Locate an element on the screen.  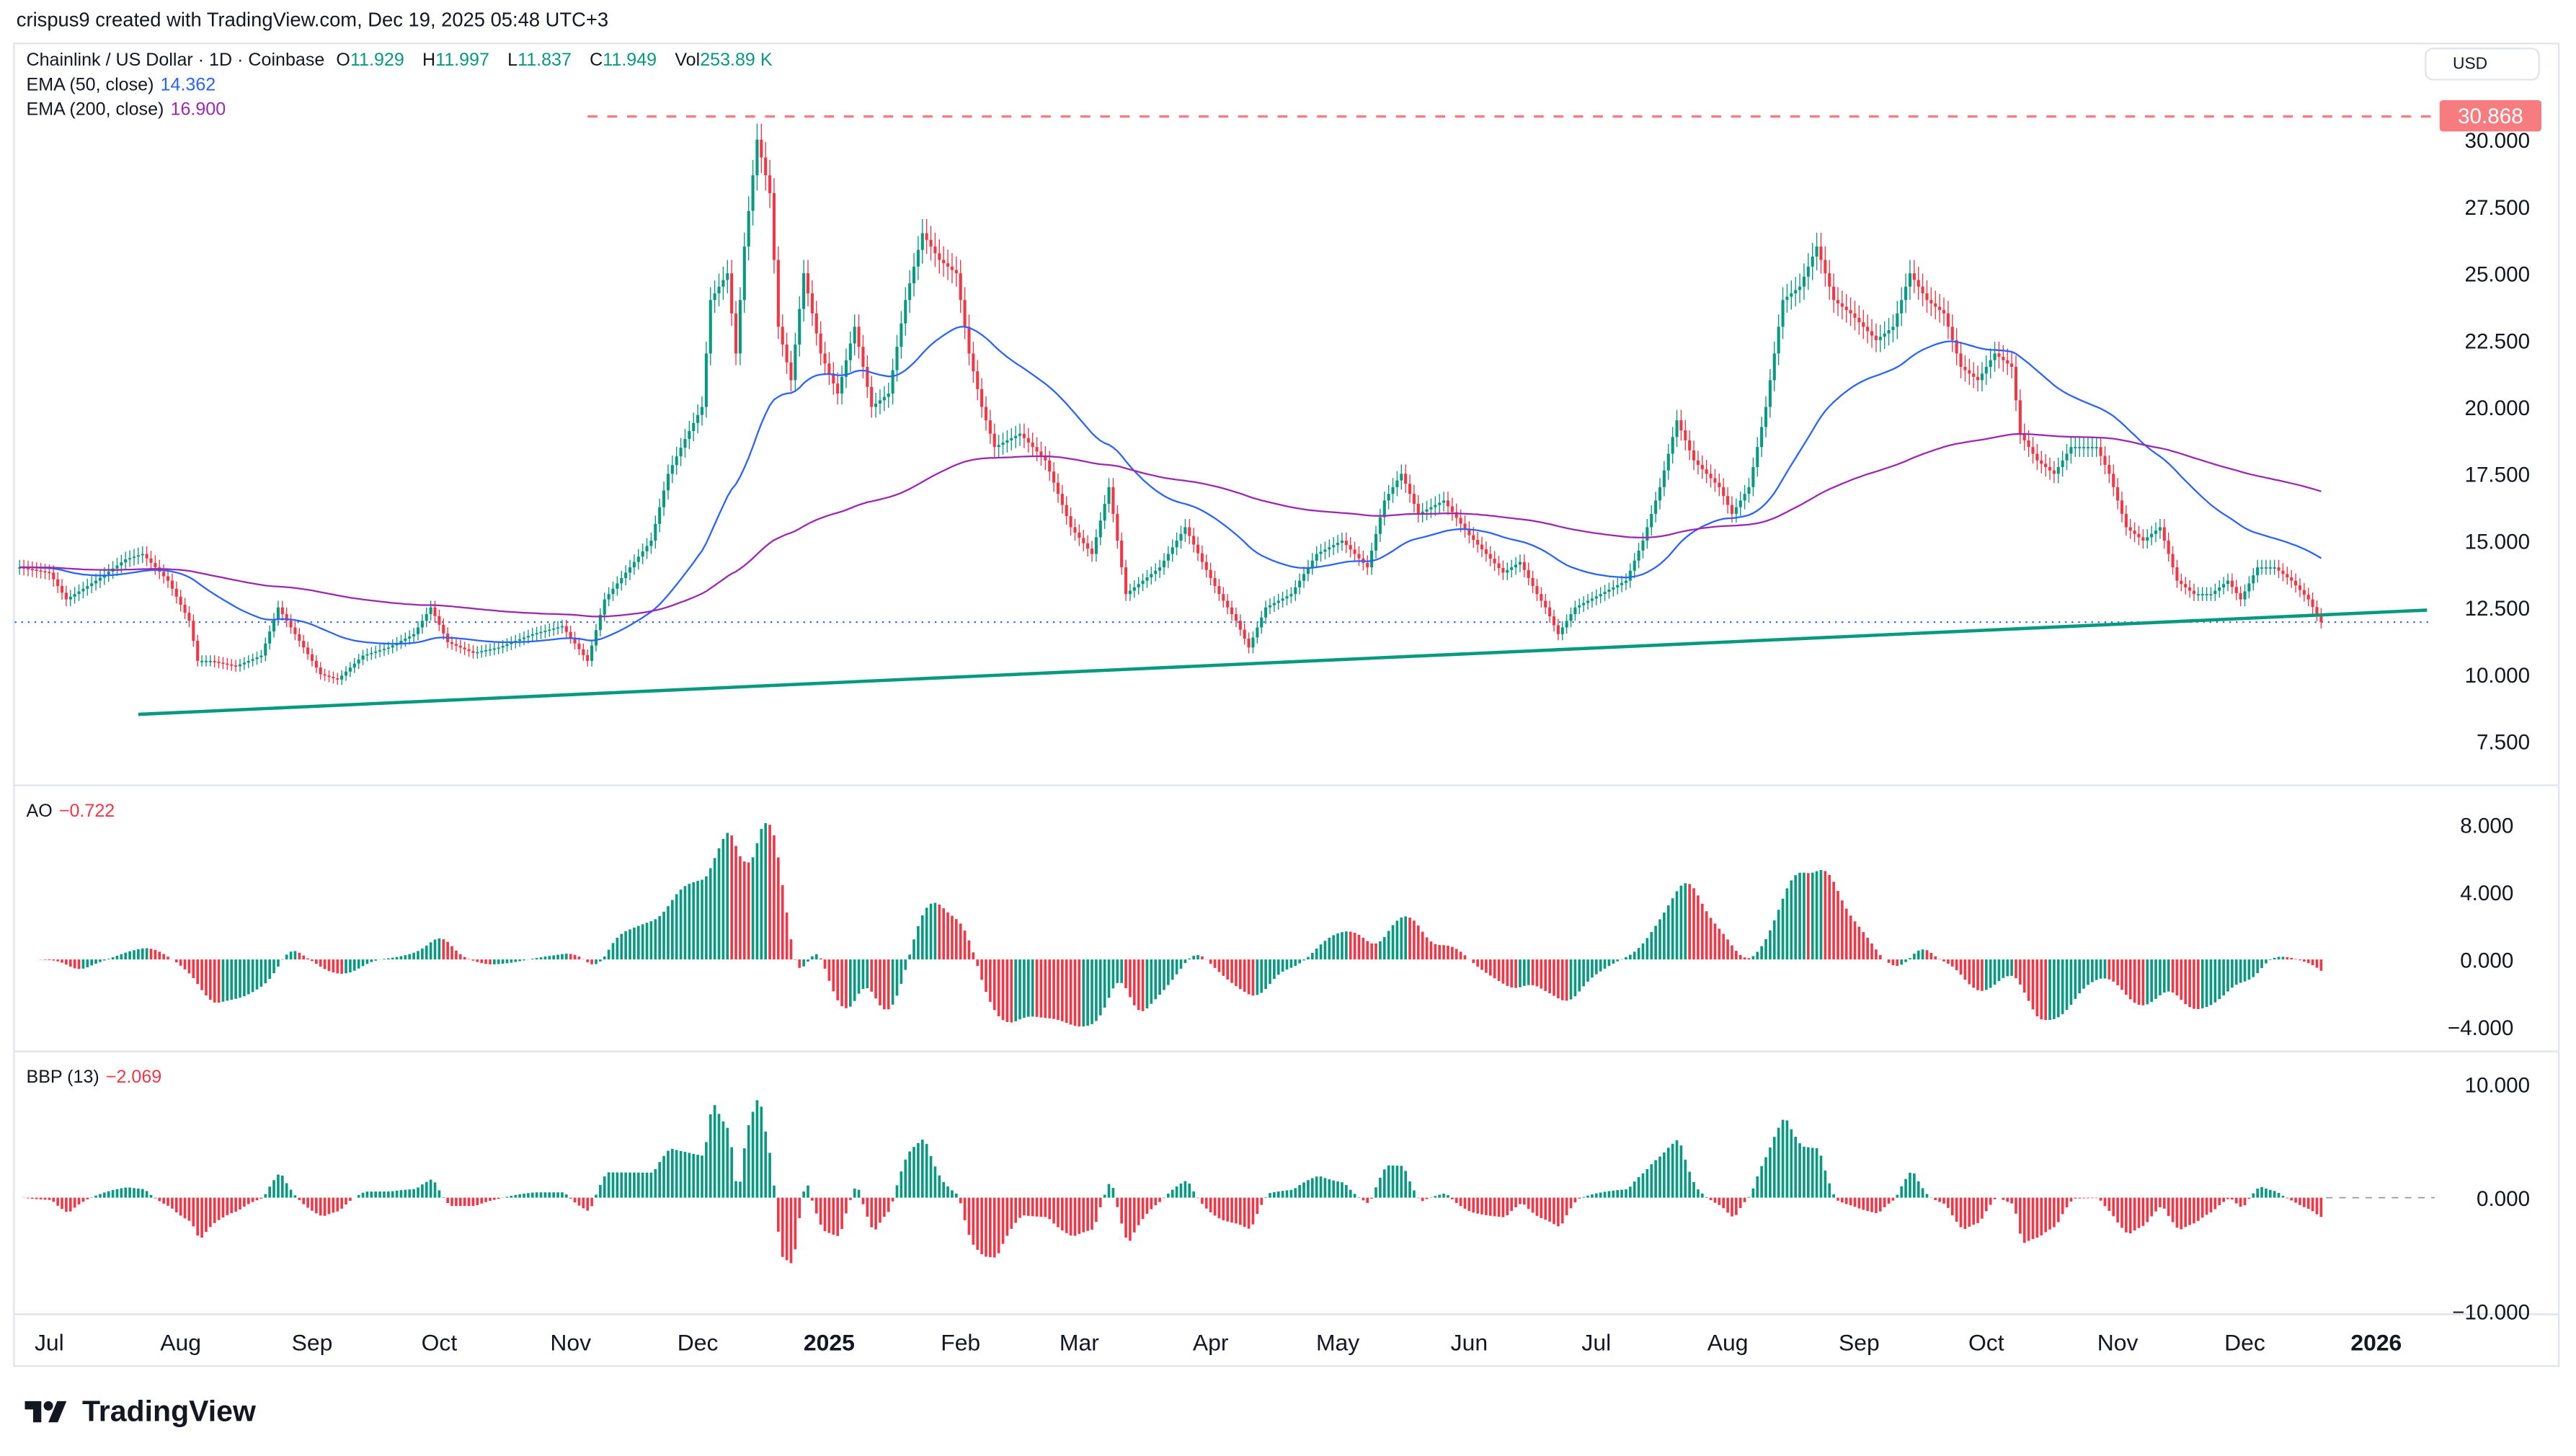
ema200-legend: EMA (200, close) 16.900 is located at coordinates (129, 110).